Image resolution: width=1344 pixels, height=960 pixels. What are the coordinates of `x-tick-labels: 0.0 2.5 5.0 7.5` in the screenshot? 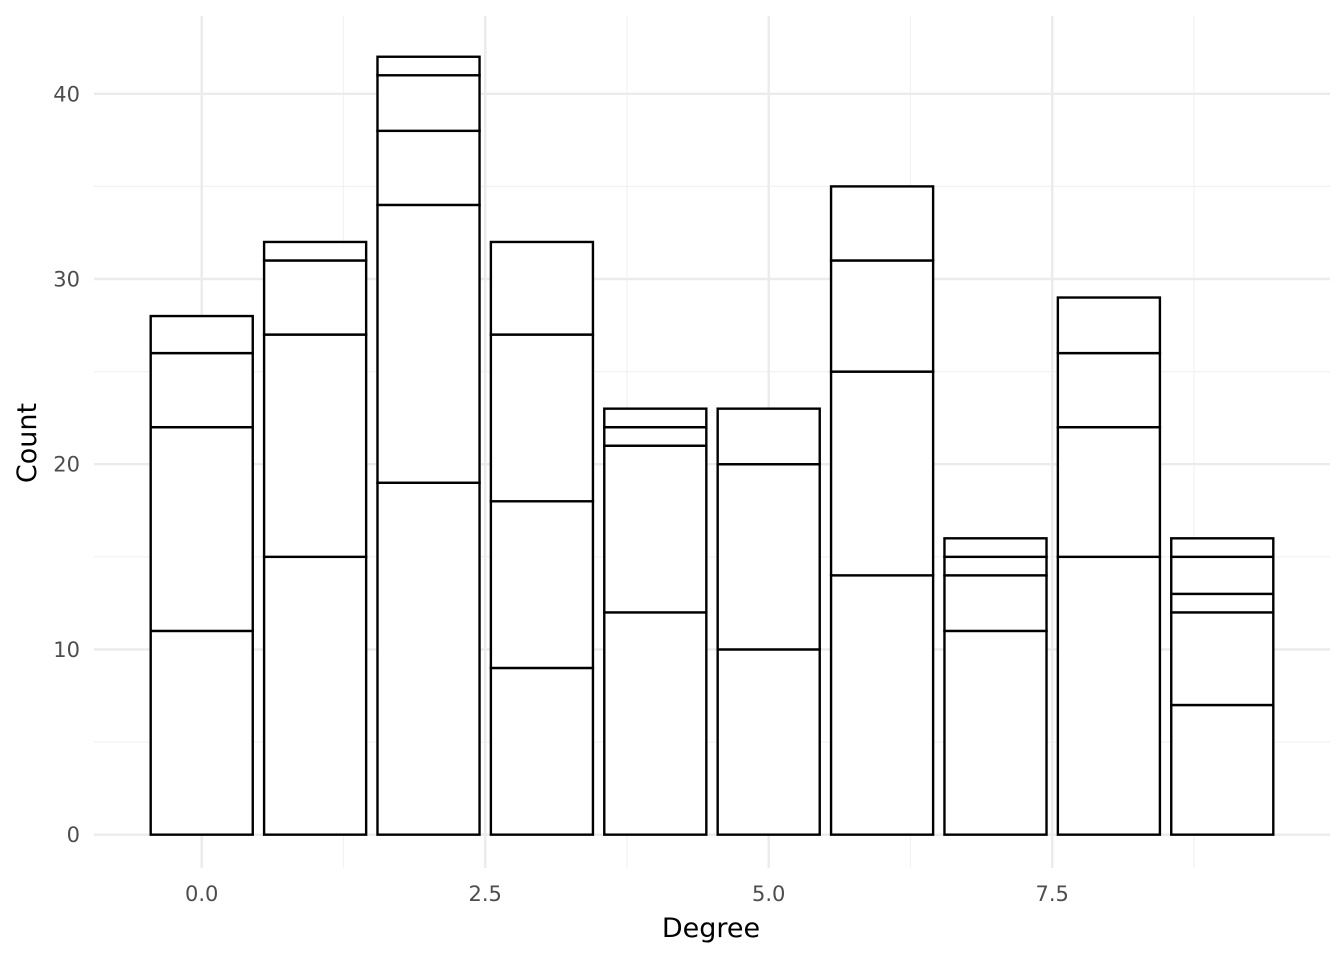 It's located at (627, 894).